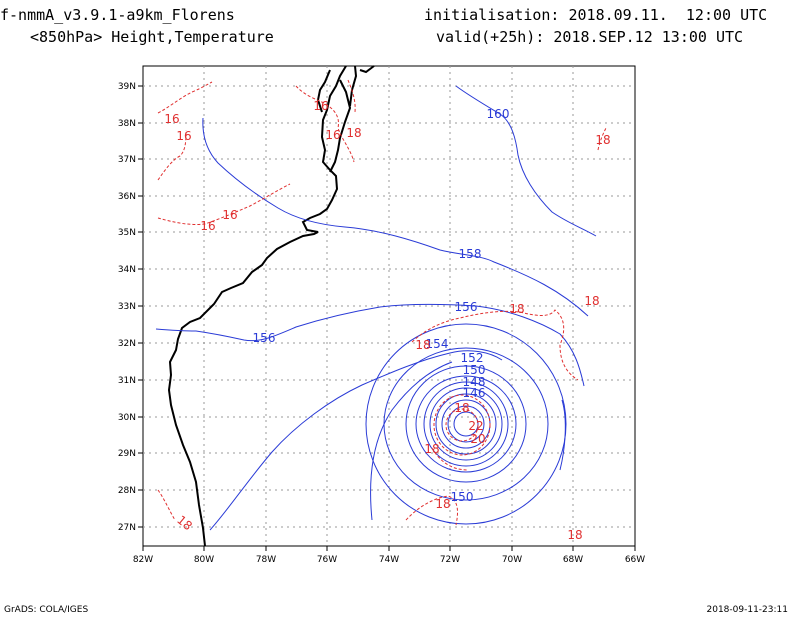 This screenshot has height=618, width=800. I want to click on temp-label: 20, so click(477, 439).